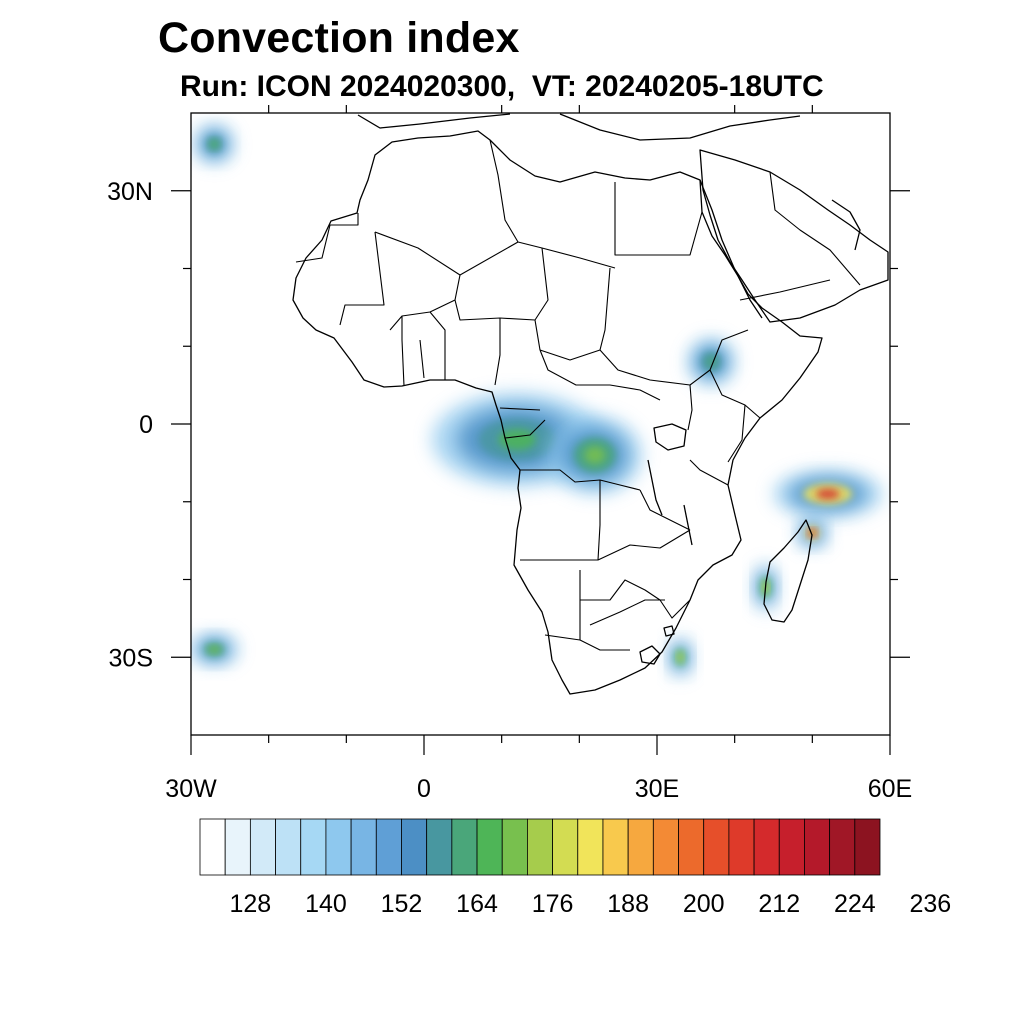 The height and width of the screenshot is (1024, 1024). Describe the element at coordinates (424, 789) in the screenshot. I see `lon-tick-label: 0` at that location.